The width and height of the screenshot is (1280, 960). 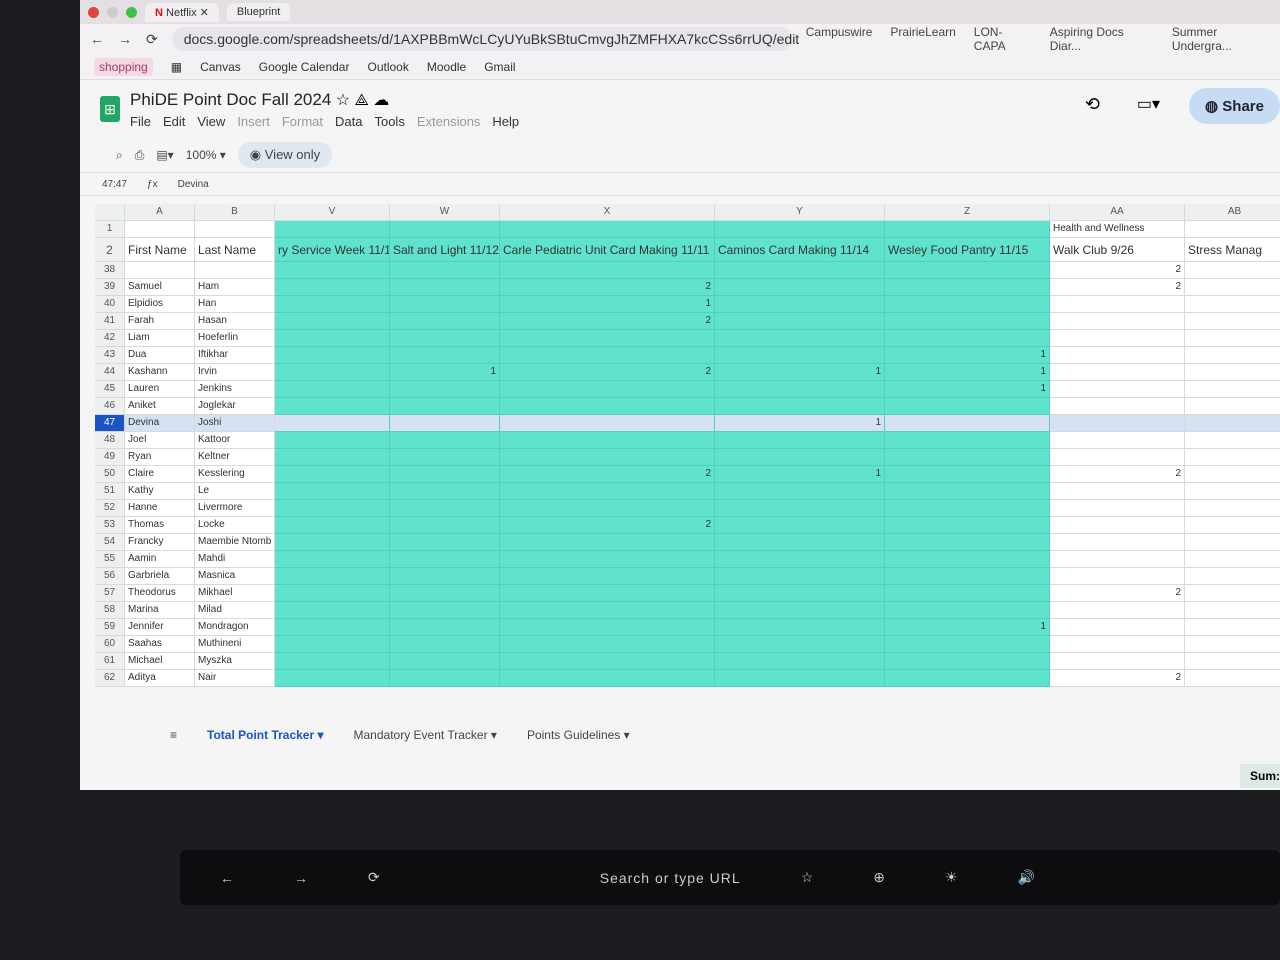 I want to click on cloud-status-icon: ☁, so click(x=381, y=100).